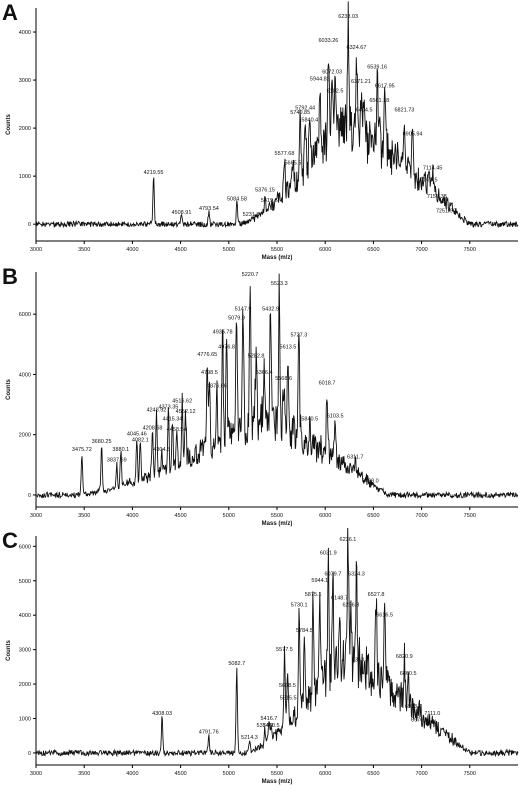 The width and height of the screenshot is (520, 793). I want to click on peak-label: 6324.67, so click(357, 48).